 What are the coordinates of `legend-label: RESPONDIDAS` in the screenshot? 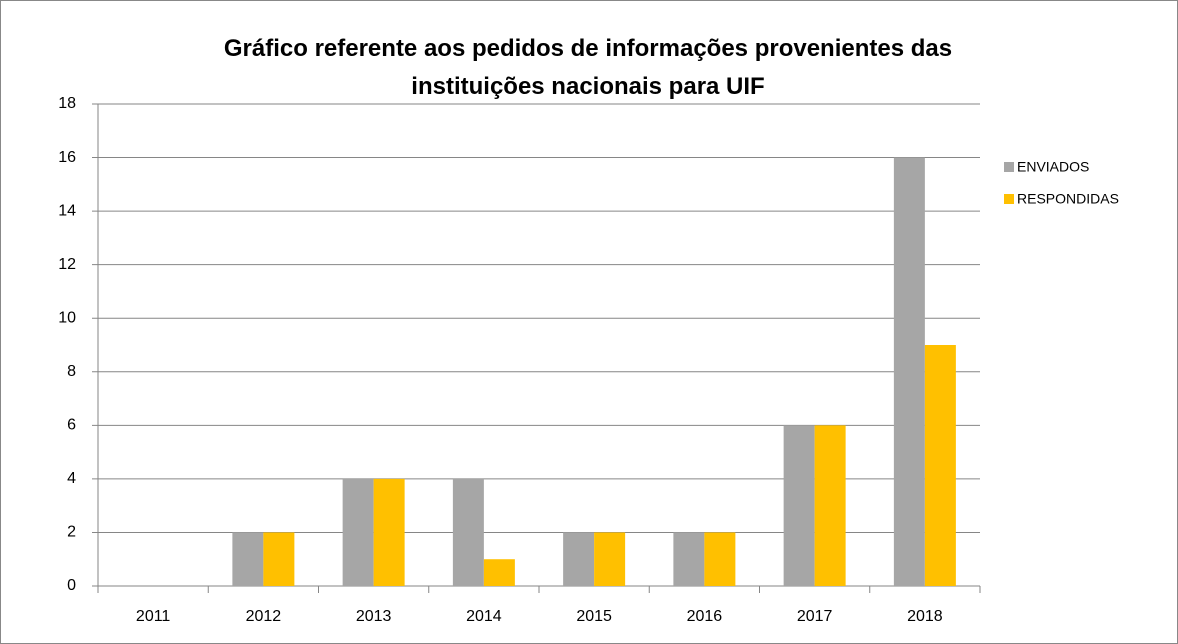 It's located at (1068, 199).